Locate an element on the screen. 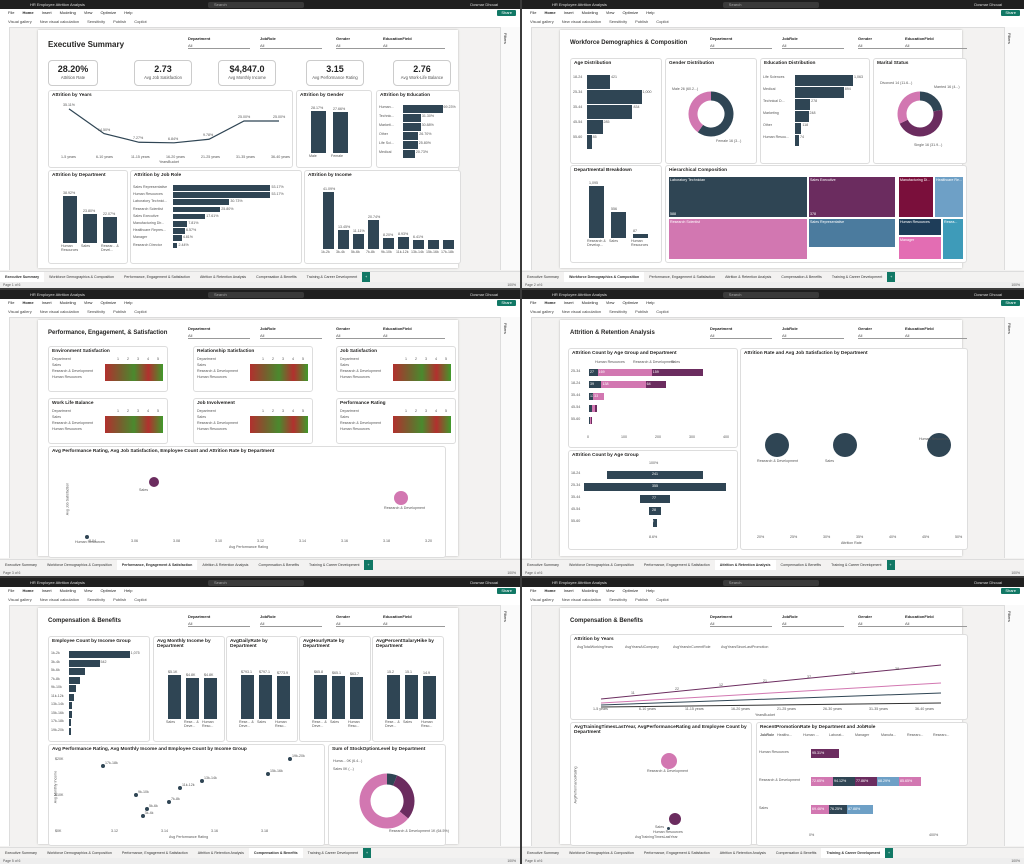 This screenshot has height=864, width=1024. treemap-cell: Manager is located at coordinates (920, 248).